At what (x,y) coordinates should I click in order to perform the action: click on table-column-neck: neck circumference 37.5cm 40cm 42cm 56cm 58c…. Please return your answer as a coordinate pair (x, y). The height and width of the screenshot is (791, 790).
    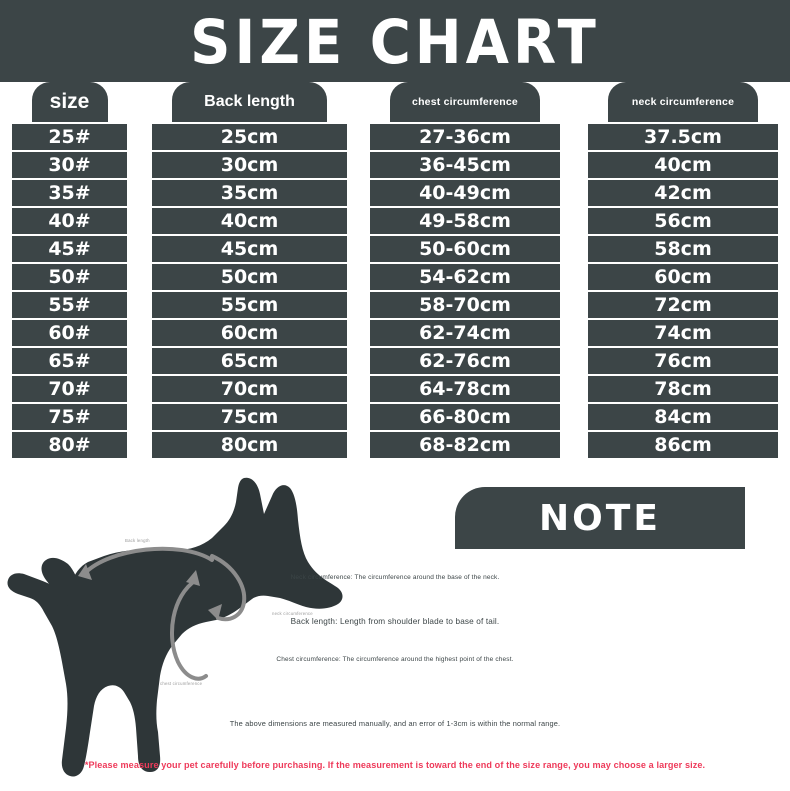
    Looking at the image, I should click on (683, 271).